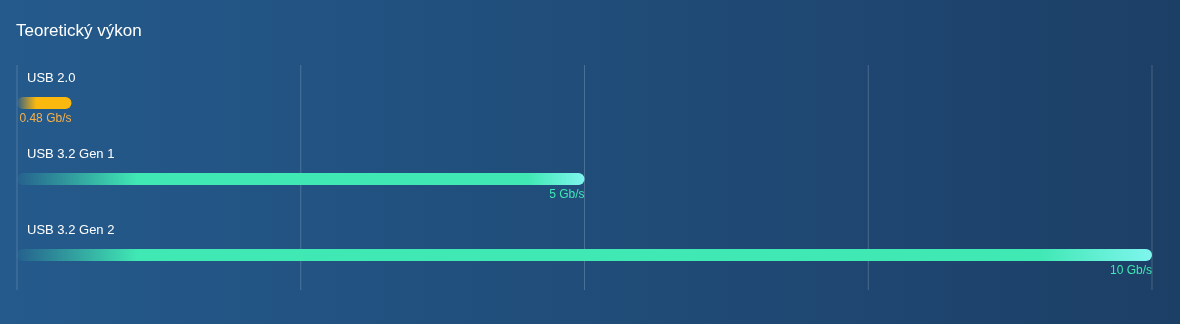 This screenshot has width=1180, height=324. I want to click on y-tick-label: USB 3.2 Gen 1, so click(71, 153).